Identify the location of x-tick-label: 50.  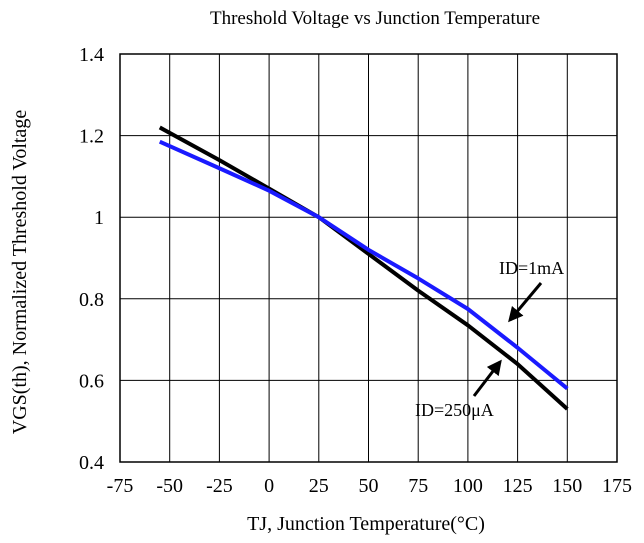
(369, 486).